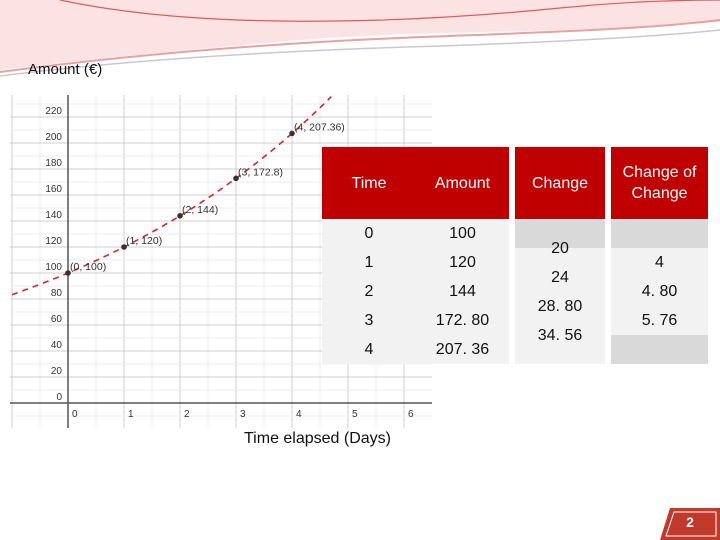  What do you see at coordinates (464, 233) in the screenshot?
I see `table-cell-amount: 100` at bounding box center [464, 233].